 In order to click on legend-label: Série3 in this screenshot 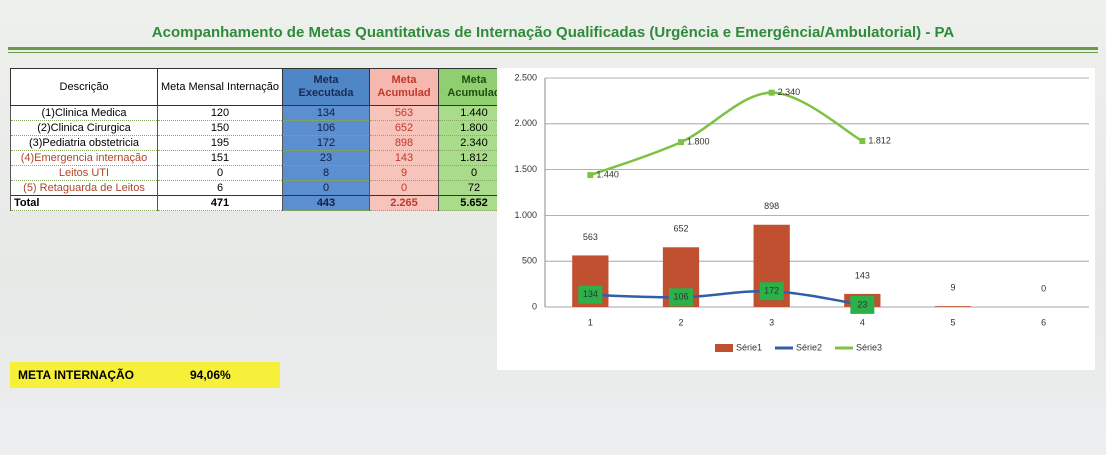, I will do `click(869, 347)`.